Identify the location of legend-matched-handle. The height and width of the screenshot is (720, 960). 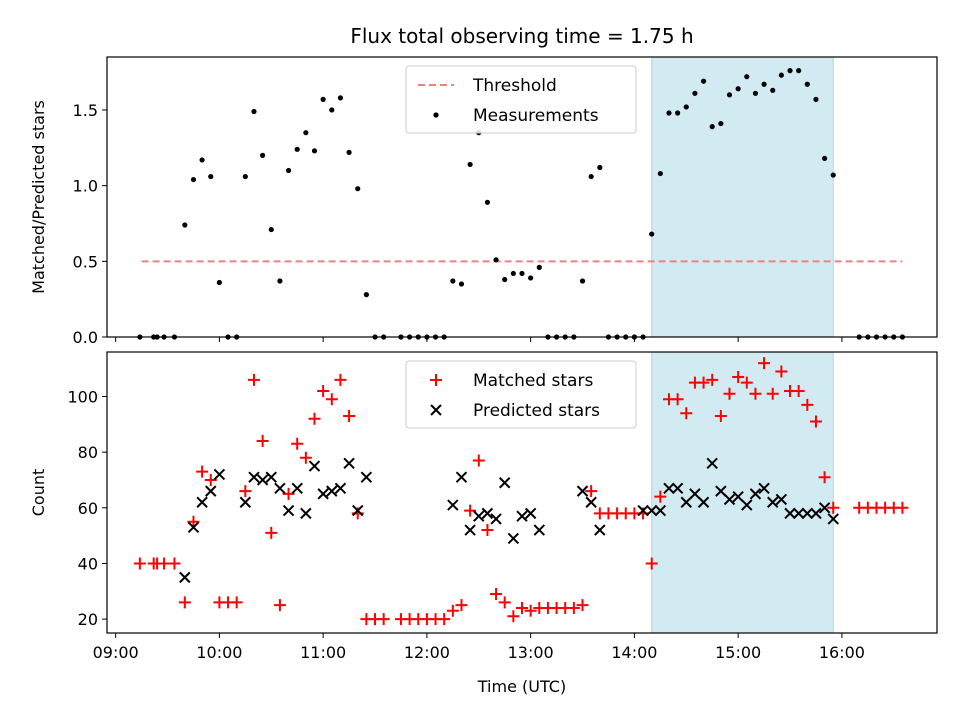
(436, 380).